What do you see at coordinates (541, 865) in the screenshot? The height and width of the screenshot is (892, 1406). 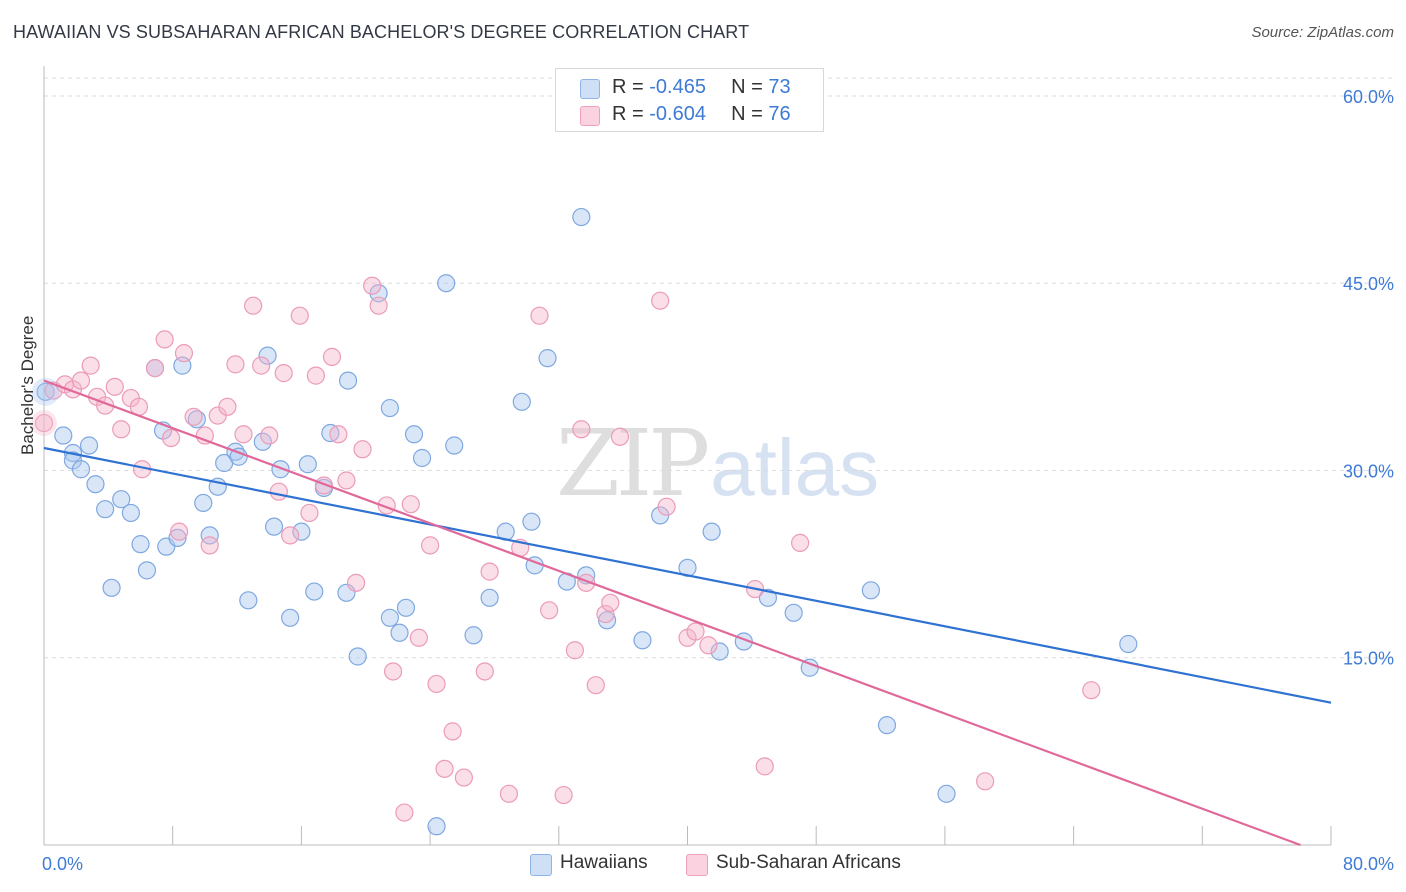 I see `legend-swatch-hawaiians` at bounding box center [541, 865].